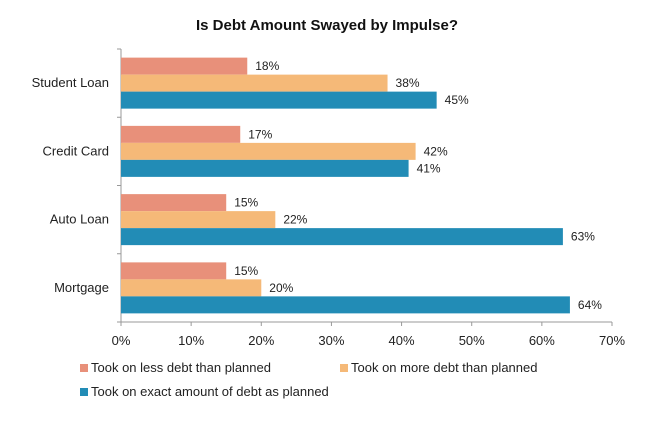  I want to click on data-label-1-1: 42%, so click(436, 151).